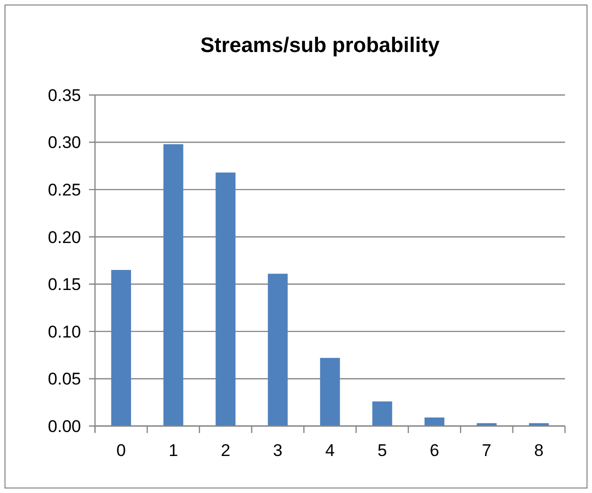 The image size is (592, 493). What do you see at coordinates (121, 450) in the screenshot?
I see `x-tick-label: 0` at bounding box center [121, 450].